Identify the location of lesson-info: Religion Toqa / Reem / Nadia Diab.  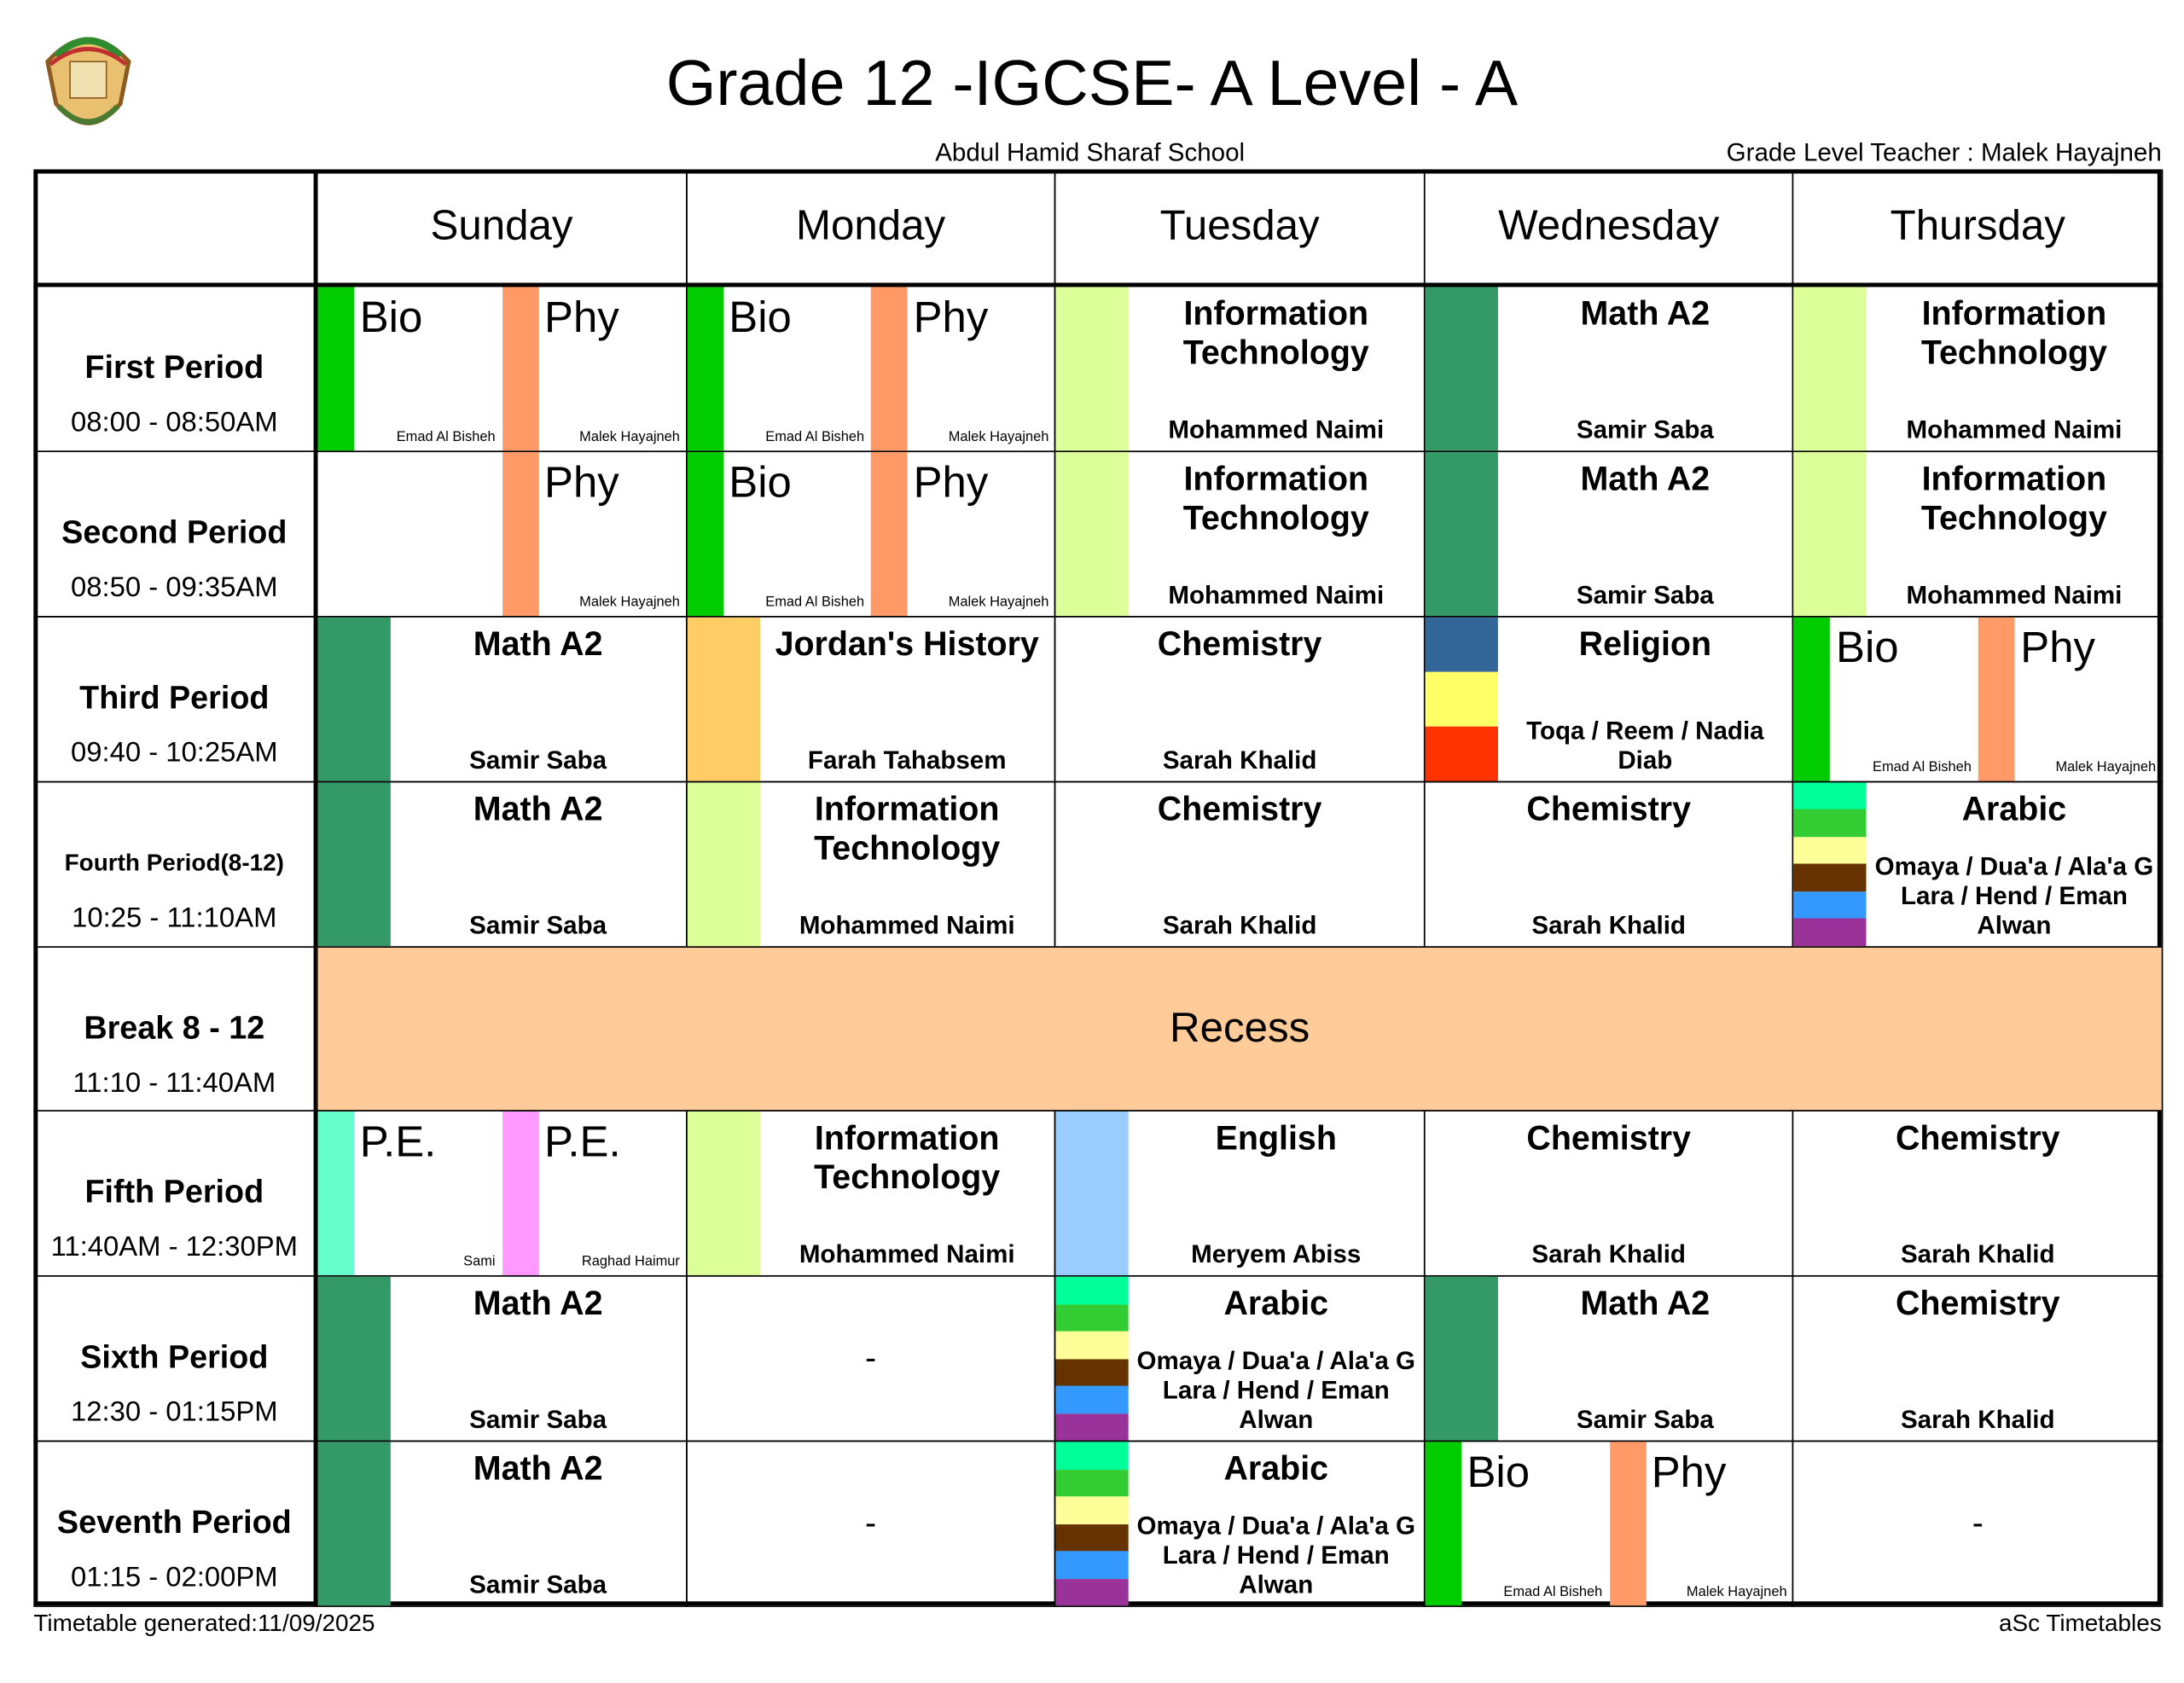
(1645, 699).